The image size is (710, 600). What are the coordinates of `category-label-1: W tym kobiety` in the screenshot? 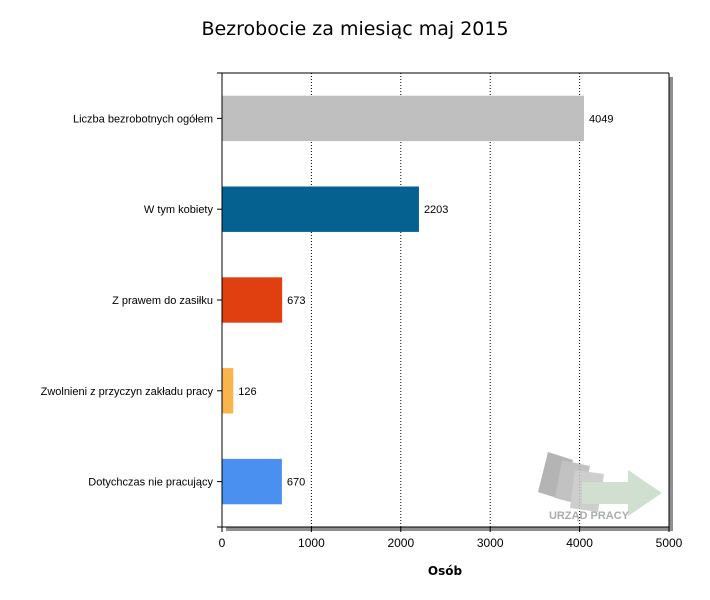 It's located at (179, 210).